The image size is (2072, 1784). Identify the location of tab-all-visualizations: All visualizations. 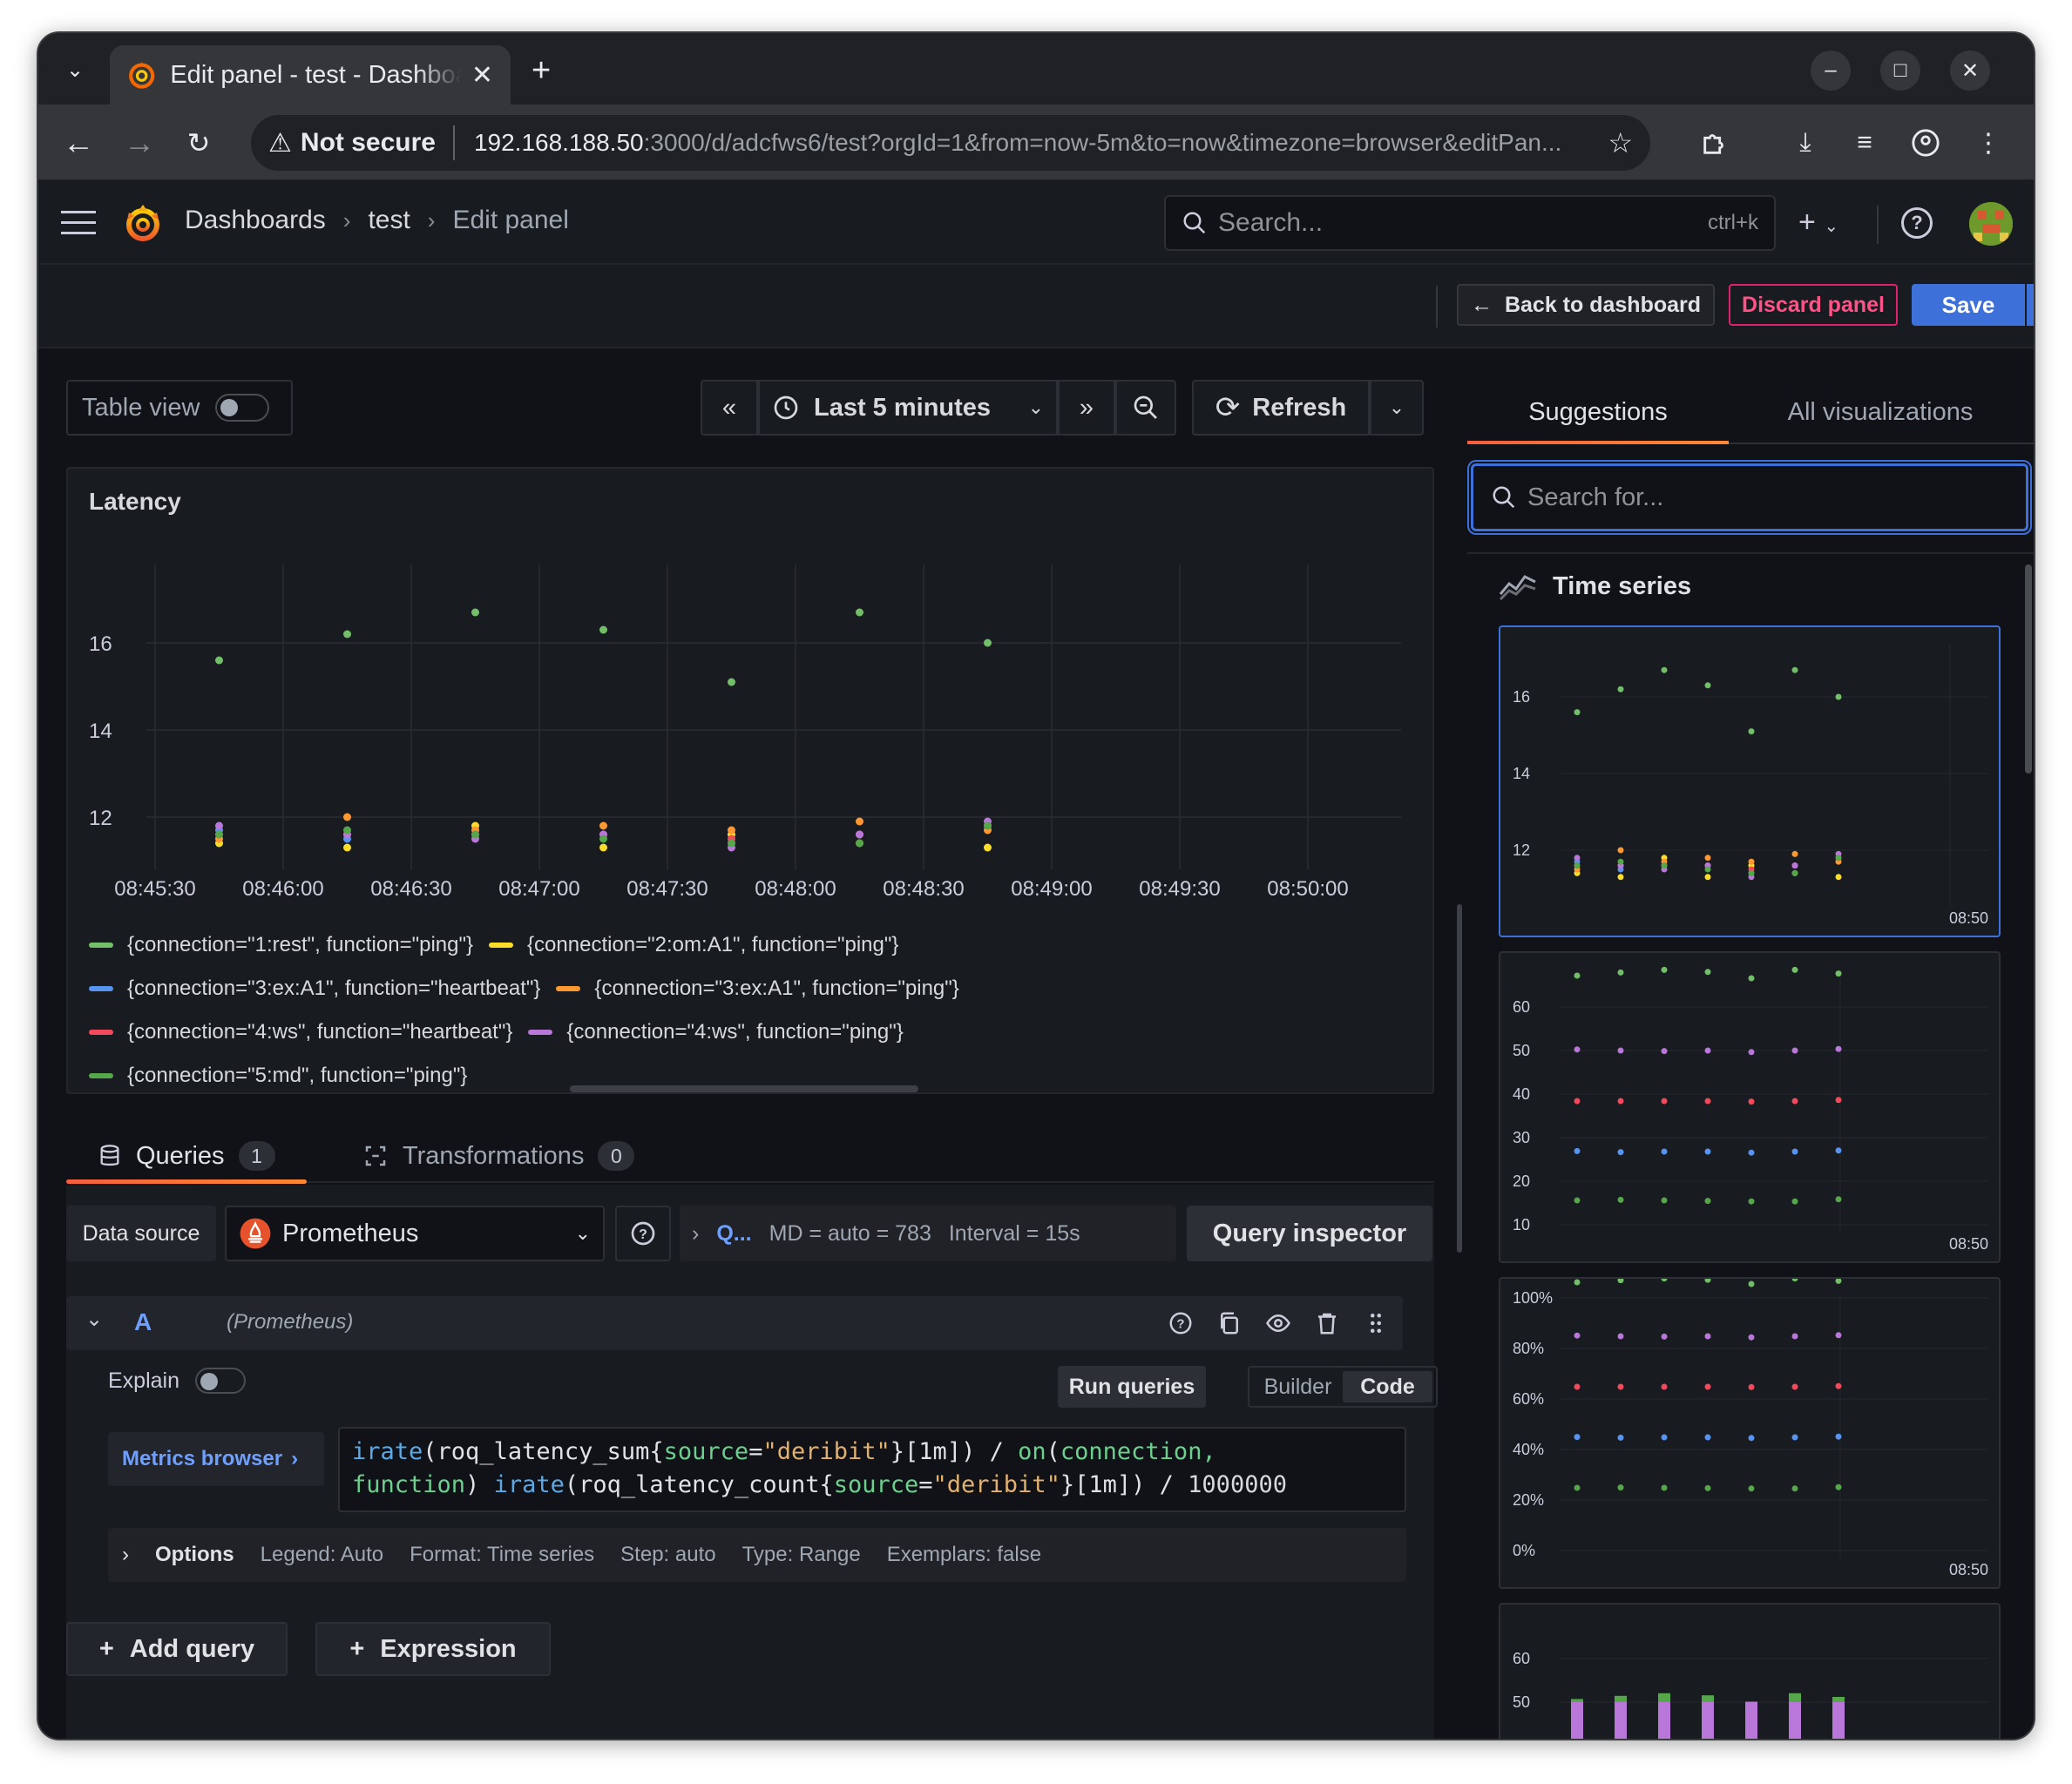
(1880, 411).